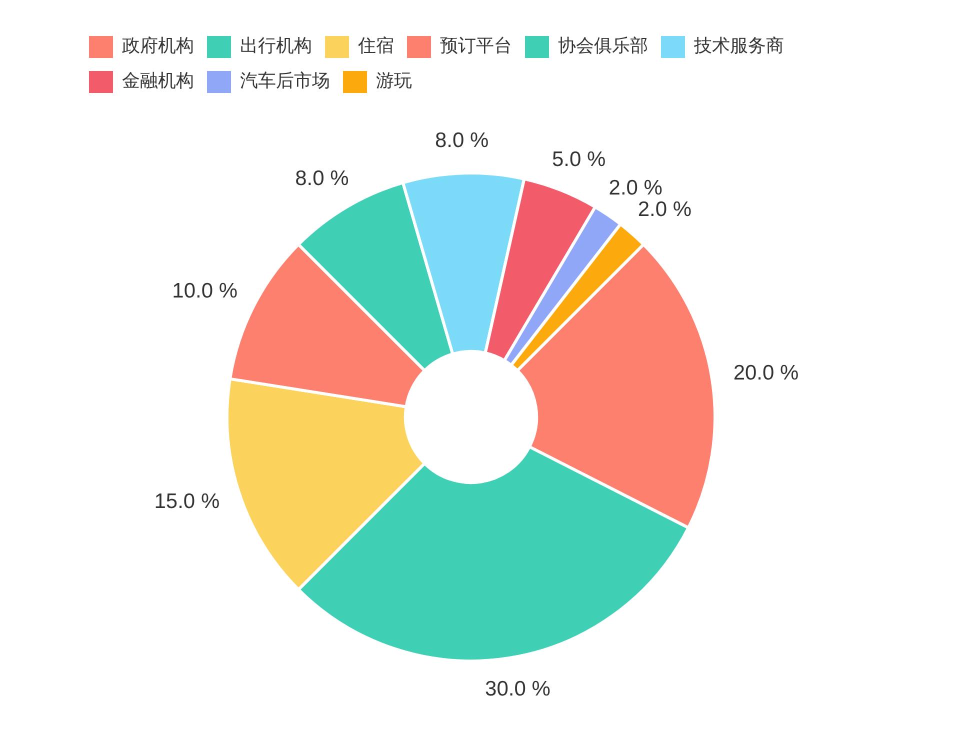 The height and width of the screenshot is (739, 960). I want to click on data-label: 30.0 %, so click(517, 688).